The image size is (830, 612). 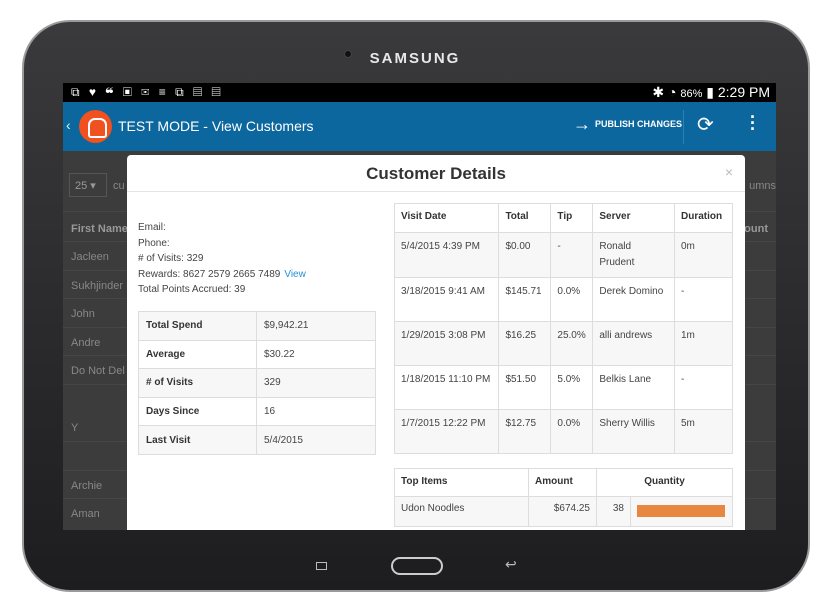 What do you see at coordinates (633, 218) in the screenshot?
I see `visits-header: Server` at bounding box center [633, 218].